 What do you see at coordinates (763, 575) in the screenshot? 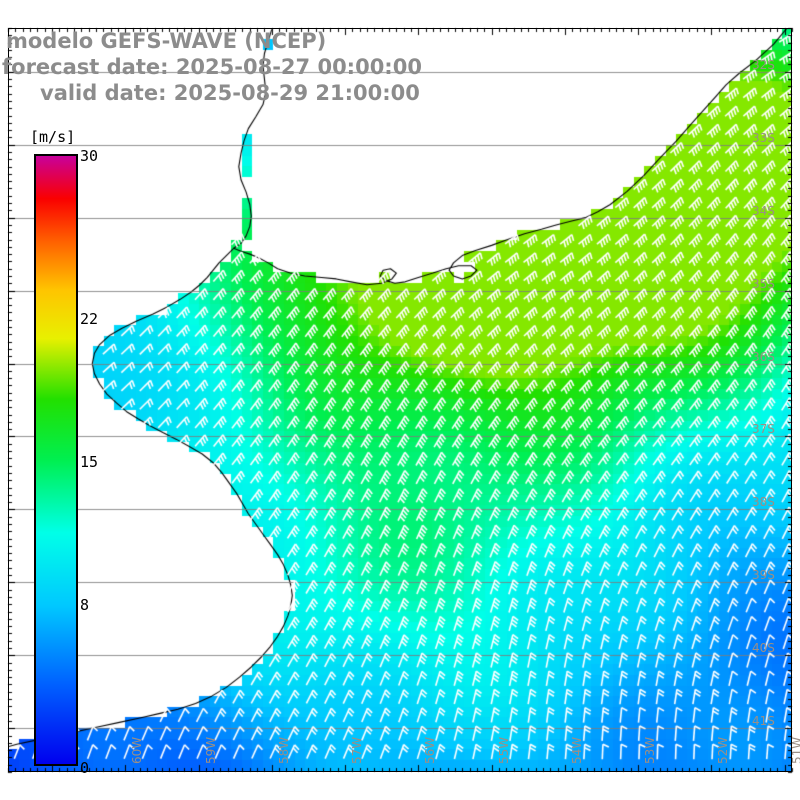
I see `lat-label-39S: 39S` at bounding box center [763, 575].